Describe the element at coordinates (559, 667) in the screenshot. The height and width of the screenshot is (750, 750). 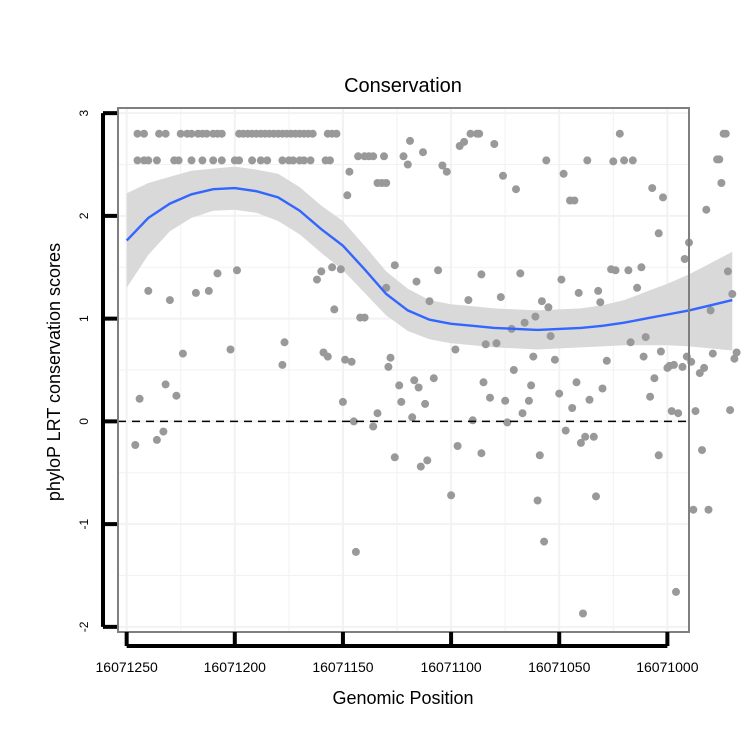
I see `x-tick-label: 16071050` at that location.